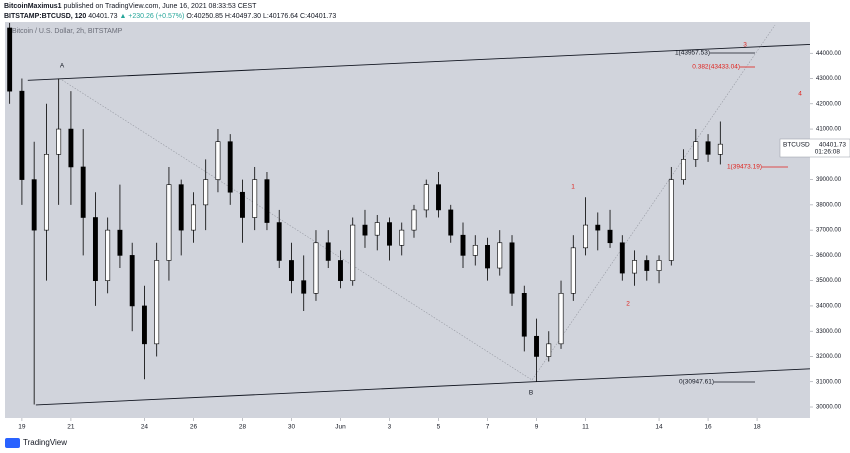 The image size is (850, 453). Describe the element at coordinates (585, 427) in the screenshot. I see `x-tick-label: 11` at that location.